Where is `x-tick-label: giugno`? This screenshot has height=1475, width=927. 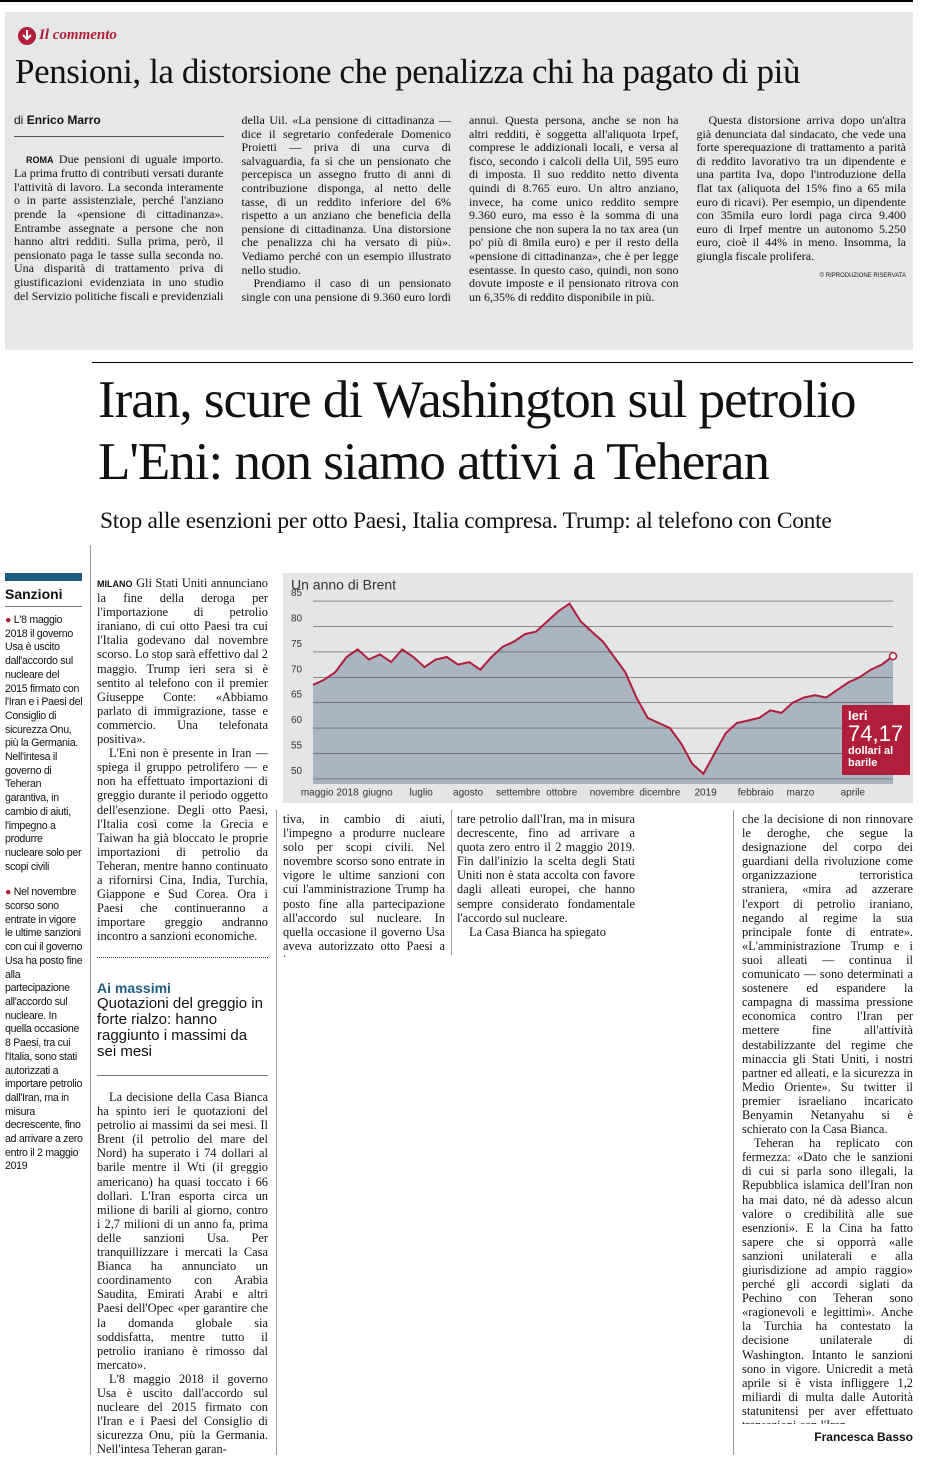
x-tick-label: giugno is located at coordinates (378, 793).